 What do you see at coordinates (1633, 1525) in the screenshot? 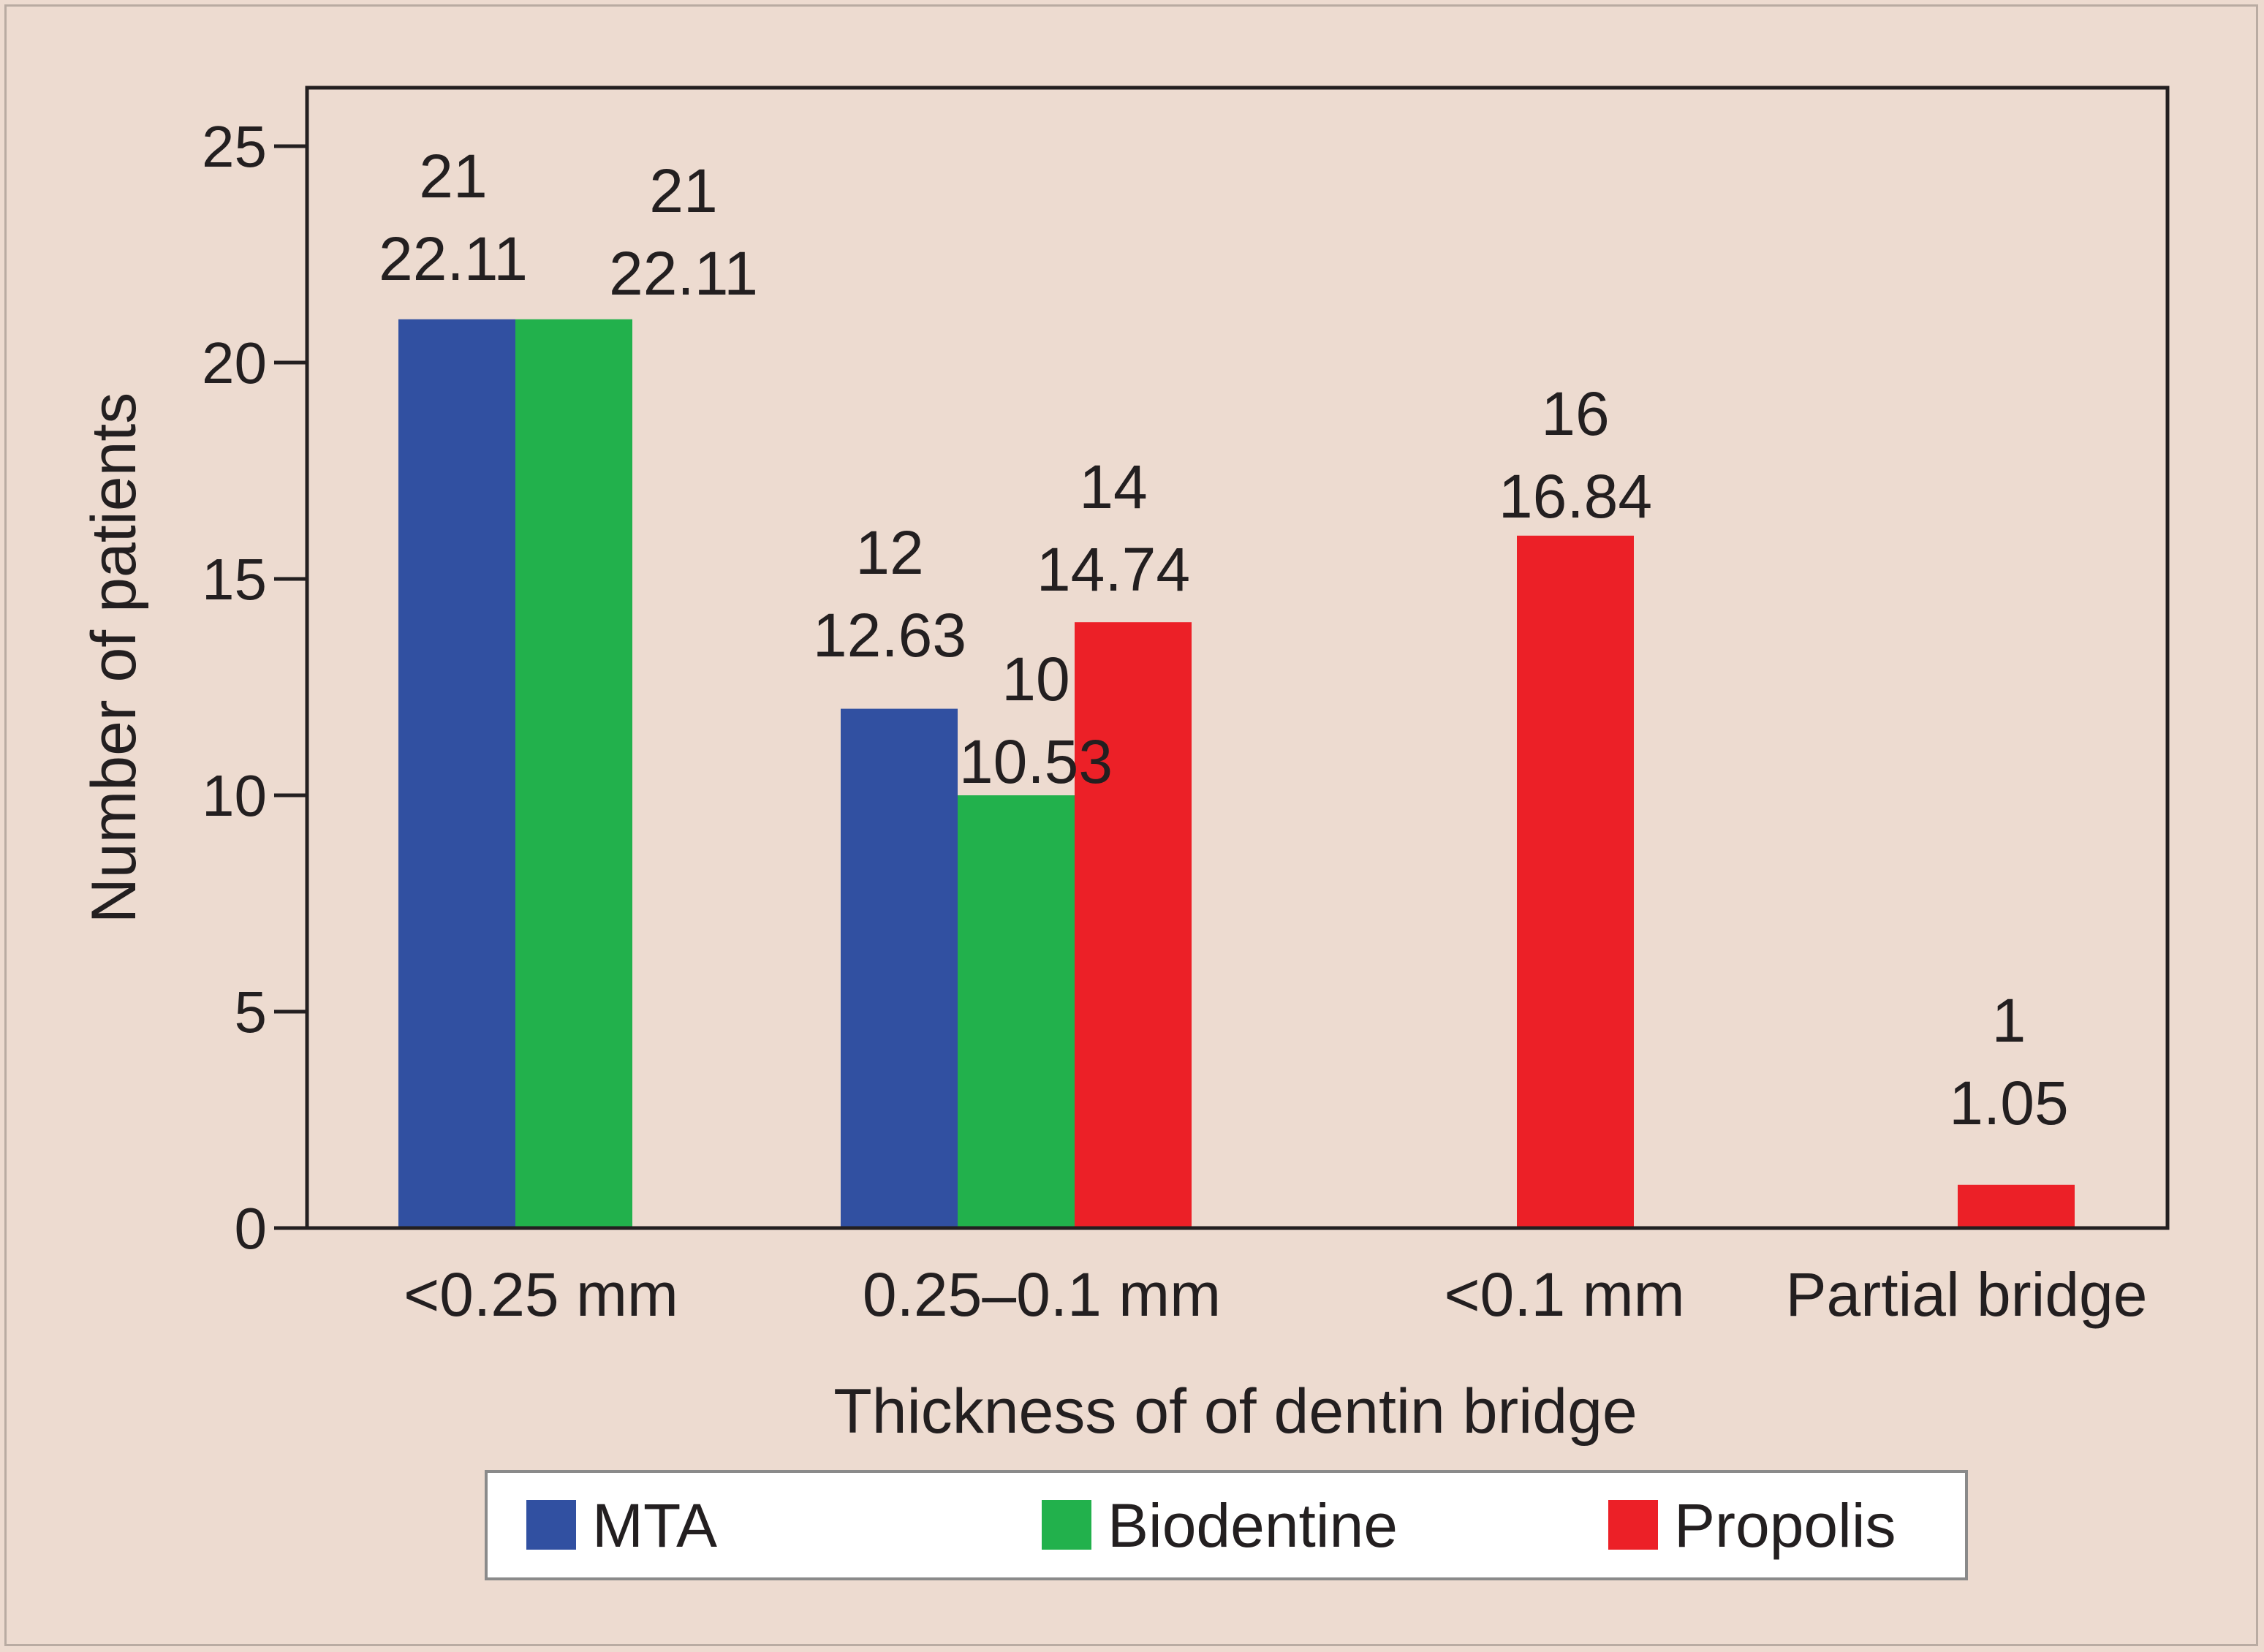
I see `legend-swatch-propolis` at bounding box center [1633, 1525].